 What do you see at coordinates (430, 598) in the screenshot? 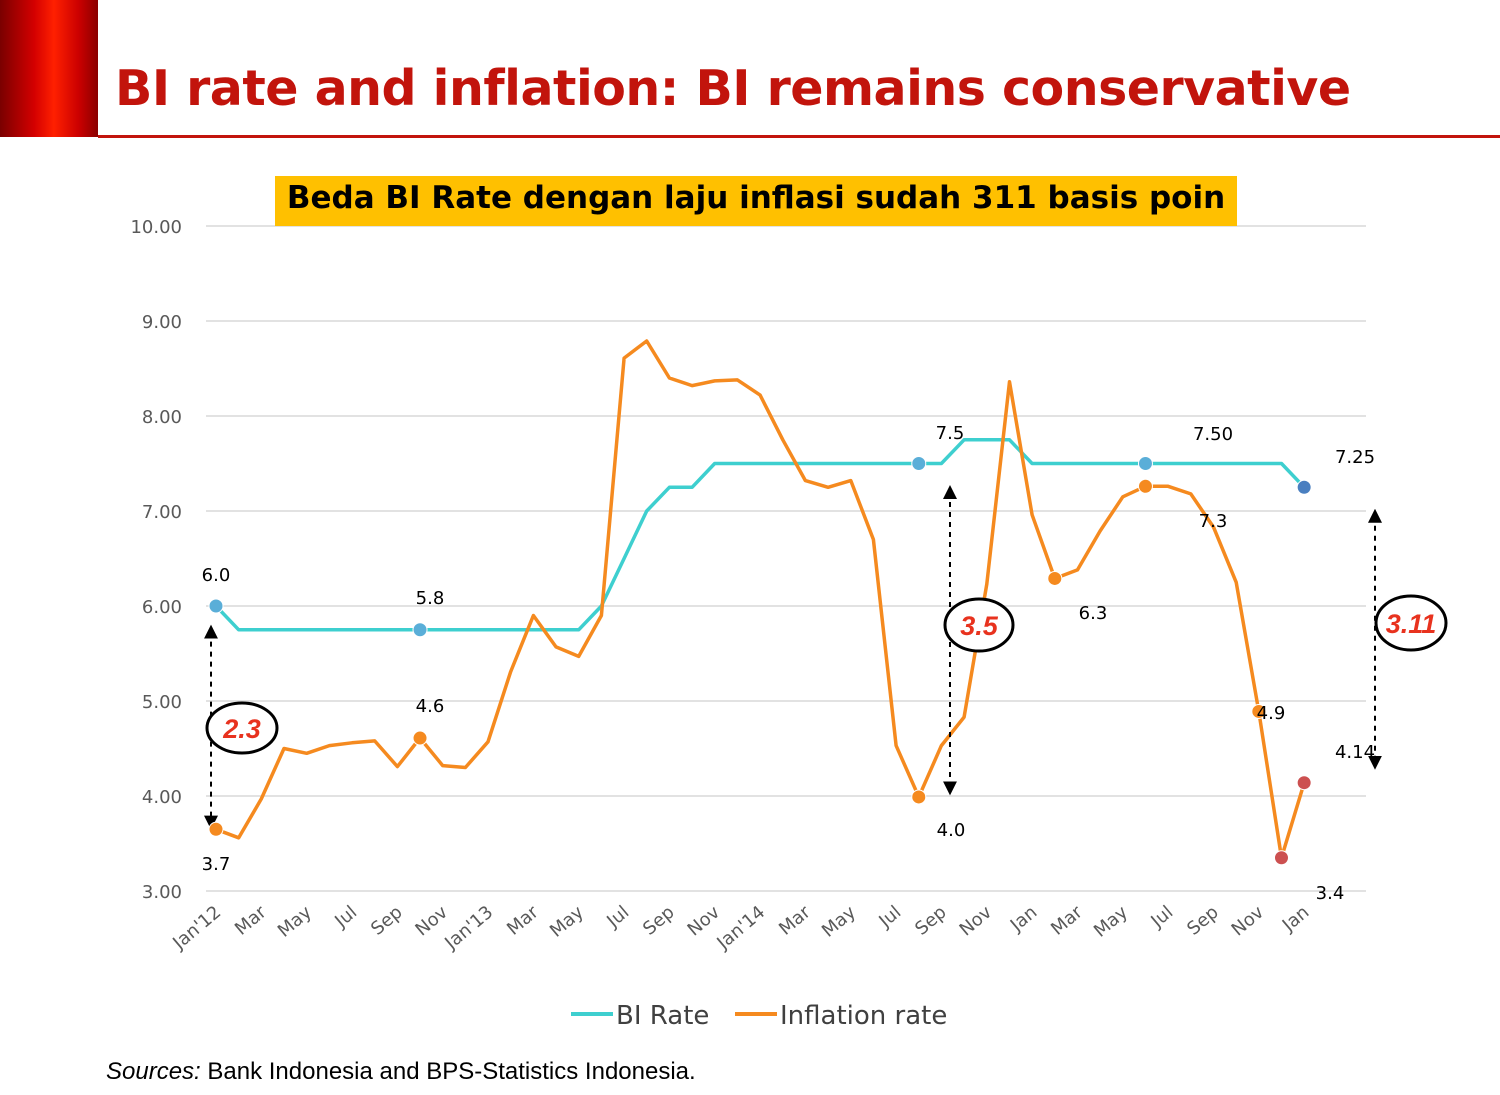
I see `data-label: 5.8` at bounding box center [430, 598].